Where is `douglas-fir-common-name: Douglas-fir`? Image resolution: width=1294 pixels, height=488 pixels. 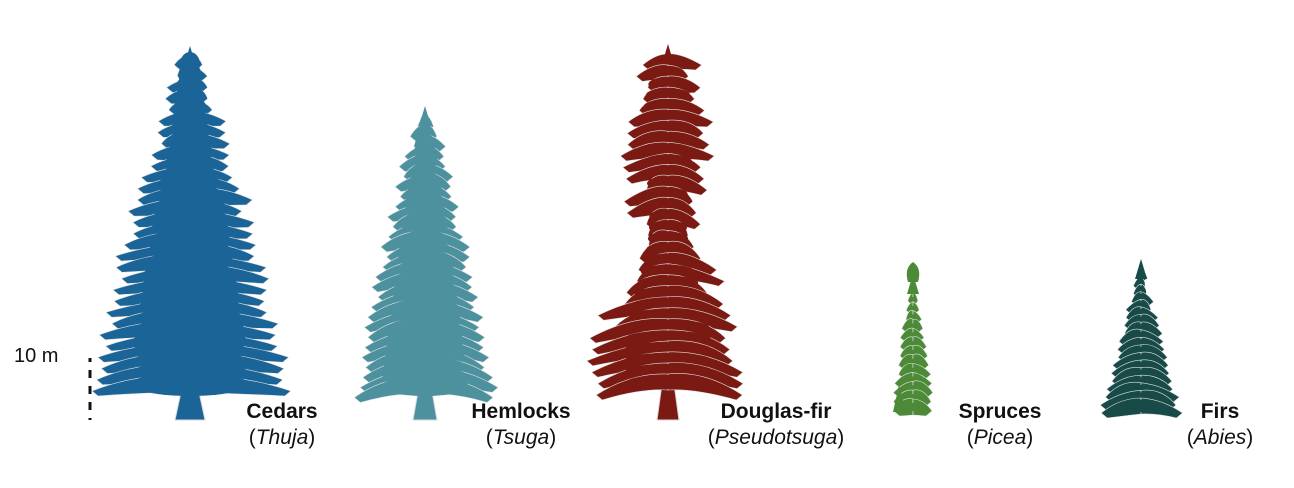 douglas-fir-common-name: Douglas-fir is located at coordinates (776, 411).